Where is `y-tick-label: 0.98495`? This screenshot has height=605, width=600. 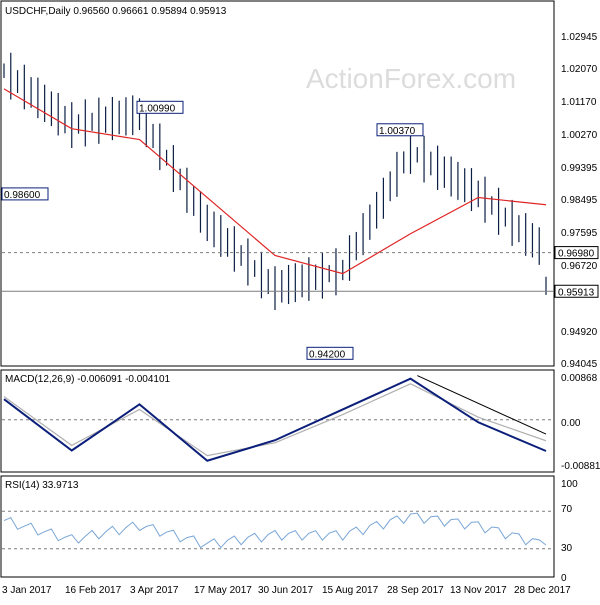 y-tick-label: 0.98495 is located at coordinates (579, 200).